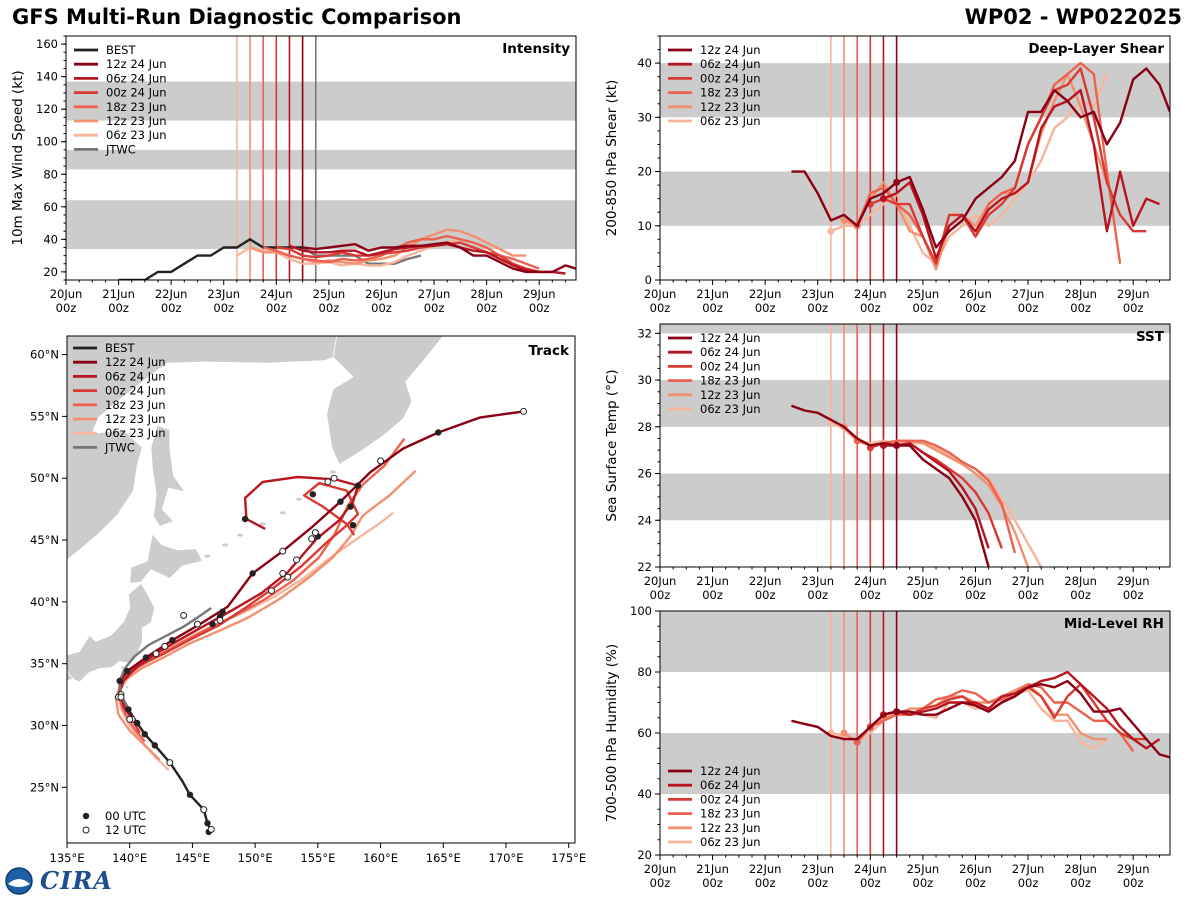 The height and width of the screenshot is (900, 1200). Describe the element at coordinates (506, 858) in the screenshot. I see `track-xtick-label-7: 170°E` at that location.